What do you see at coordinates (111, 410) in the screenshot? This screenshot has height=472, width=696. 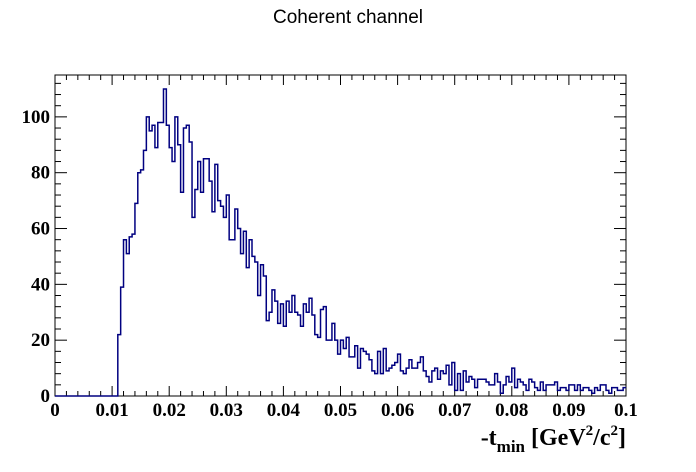 I see `x-tick-label: 0.01` at bounding box center [111, 410].